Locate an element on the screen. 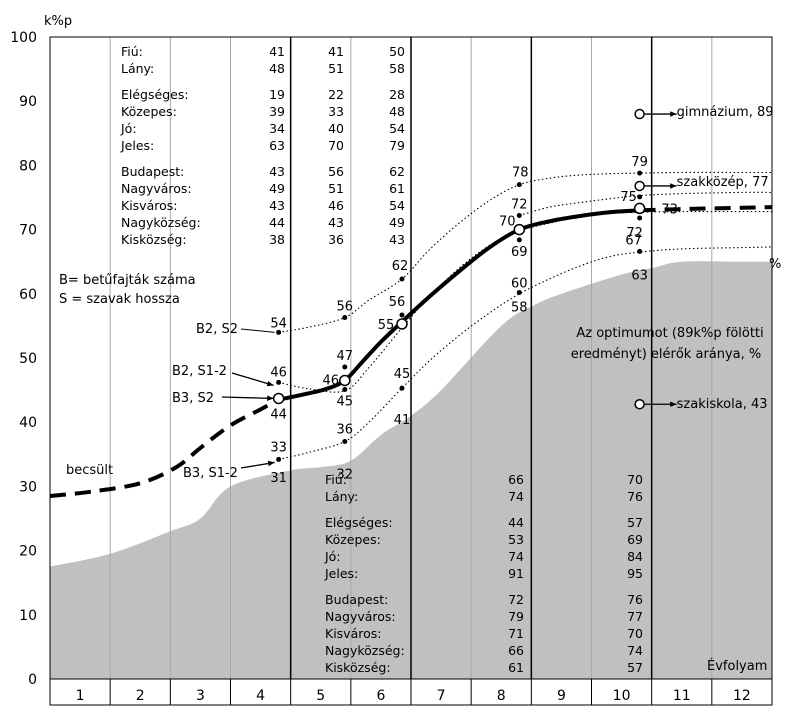 The image size is (790, 721). data-point-label: 54 is located at coordinates (278, 323).